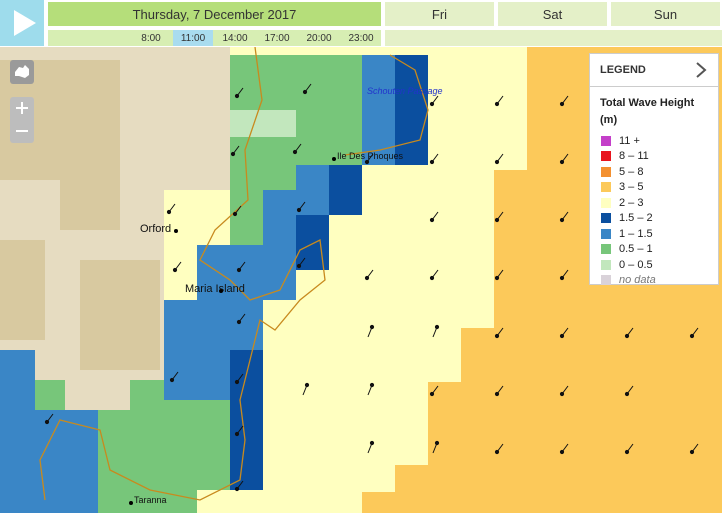 This screenshot has width=722, height=513. Describe the element at coordinates (636, 218) in the screenshot. I see `legend-label: 1.5 – 2` at that location.